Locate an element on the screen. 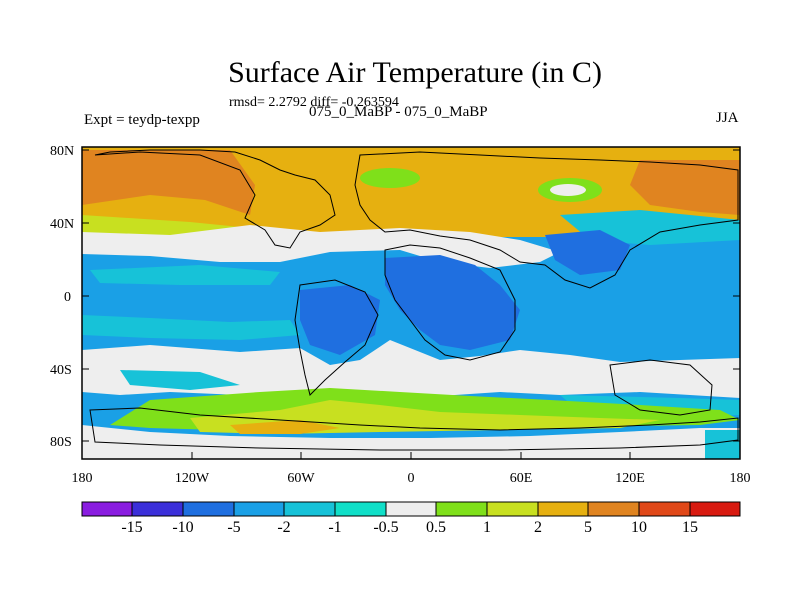 This screenshot has height=600, width=800. colorbar-label-9: 2 is located at coordinates (538, 527).